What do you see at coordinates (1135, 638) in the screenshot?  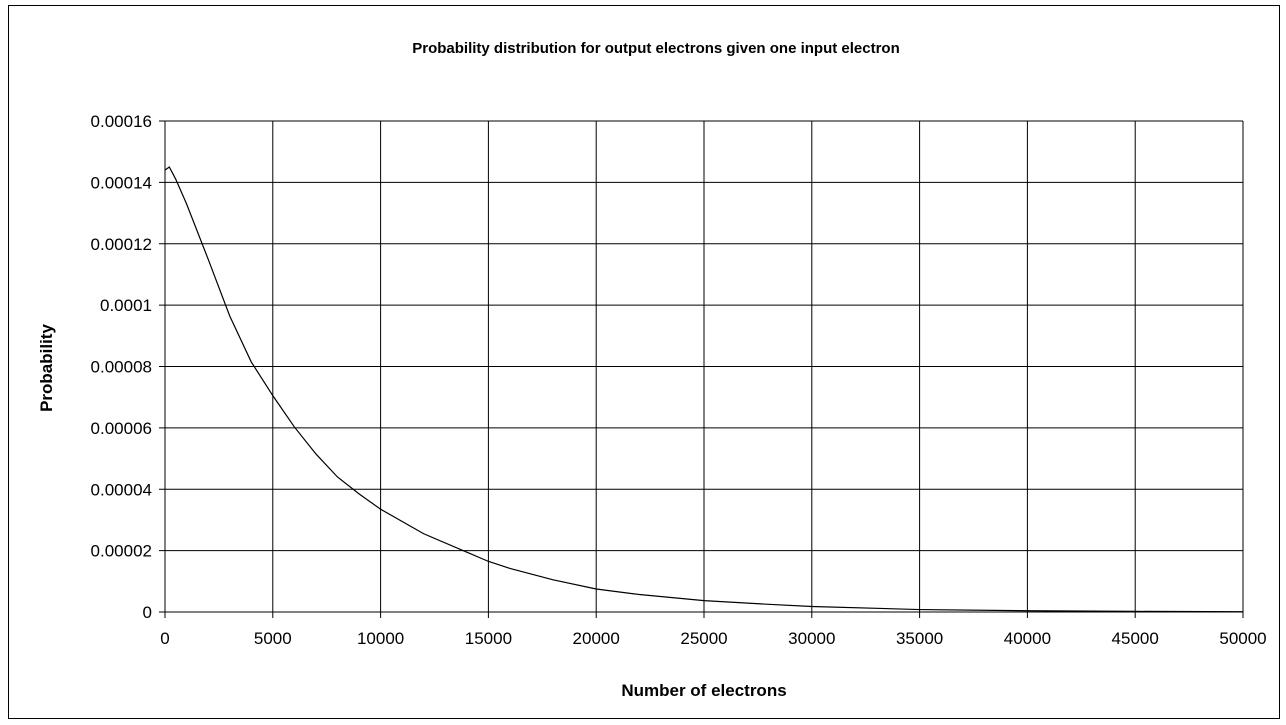 I see `x-tick-label: 45000` at bounding box center [1135, 638].